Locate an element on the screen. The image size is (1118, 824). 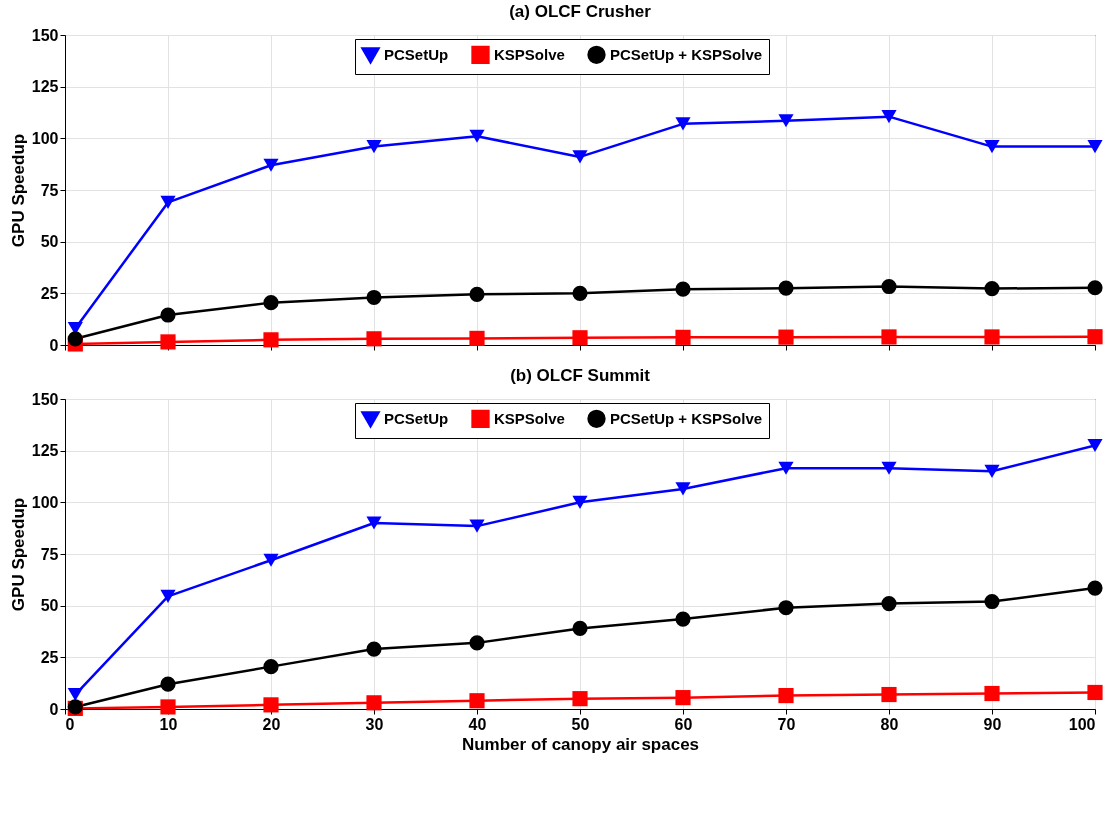
x-tick-label: 40 is located at coordinates (477, 724).